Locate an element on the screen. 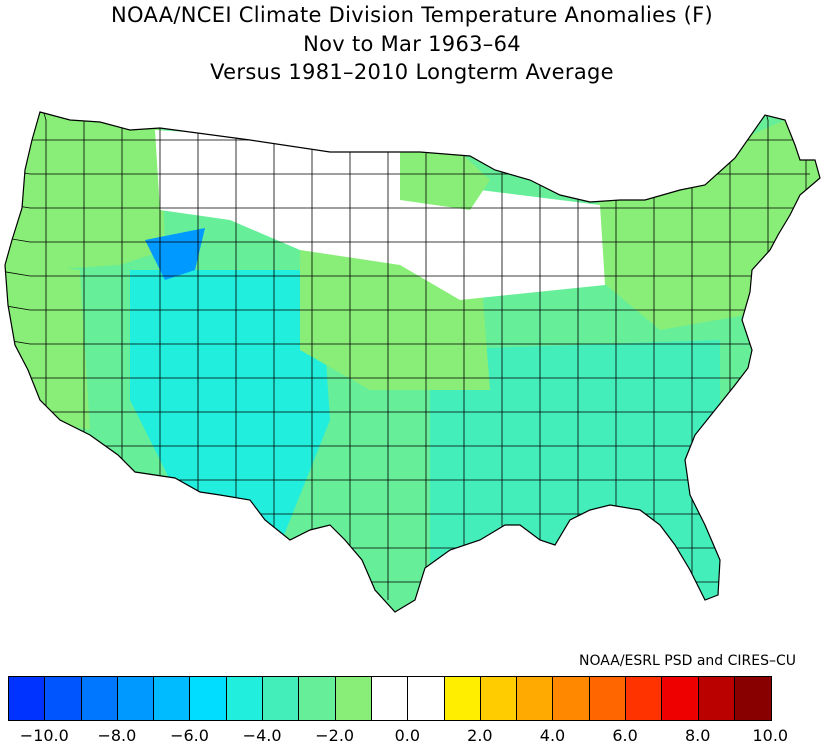 This screenshot has width=824, height=745. legend-tick-label: 10.0 is located at coordinates (770, 735).